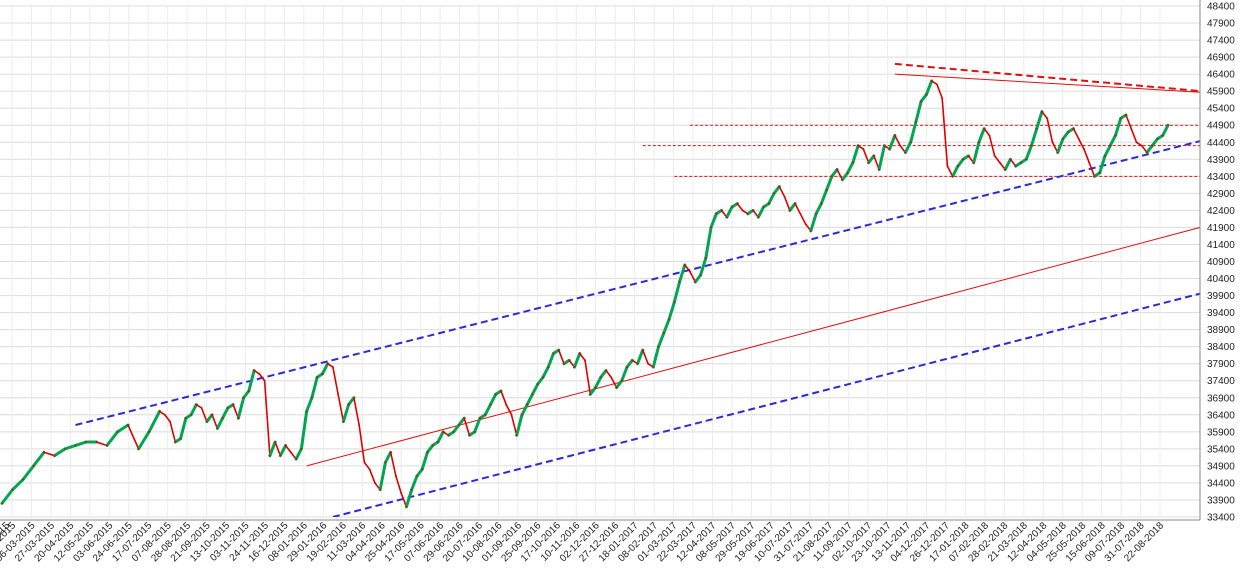  What do you see at coordinates (921, 150) in the screenshot?
I see `horizontal-levels` at bounding box center [921, 150].